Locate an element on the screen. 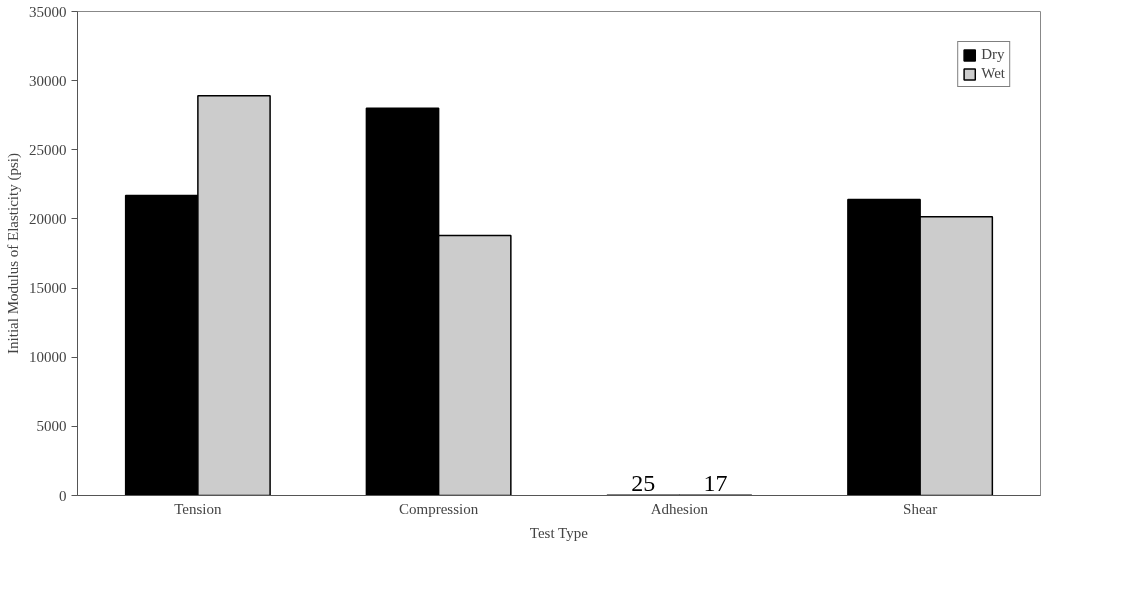  y-tick-label: 15000 is located at coordinates (48, 288).